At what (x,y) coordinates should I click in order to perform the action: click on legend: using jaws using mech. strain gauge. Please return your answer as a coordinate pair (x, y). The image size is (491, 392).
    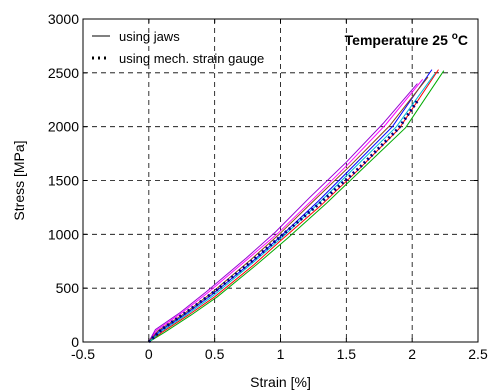
    Looking at the image, I should click on (178, 47).